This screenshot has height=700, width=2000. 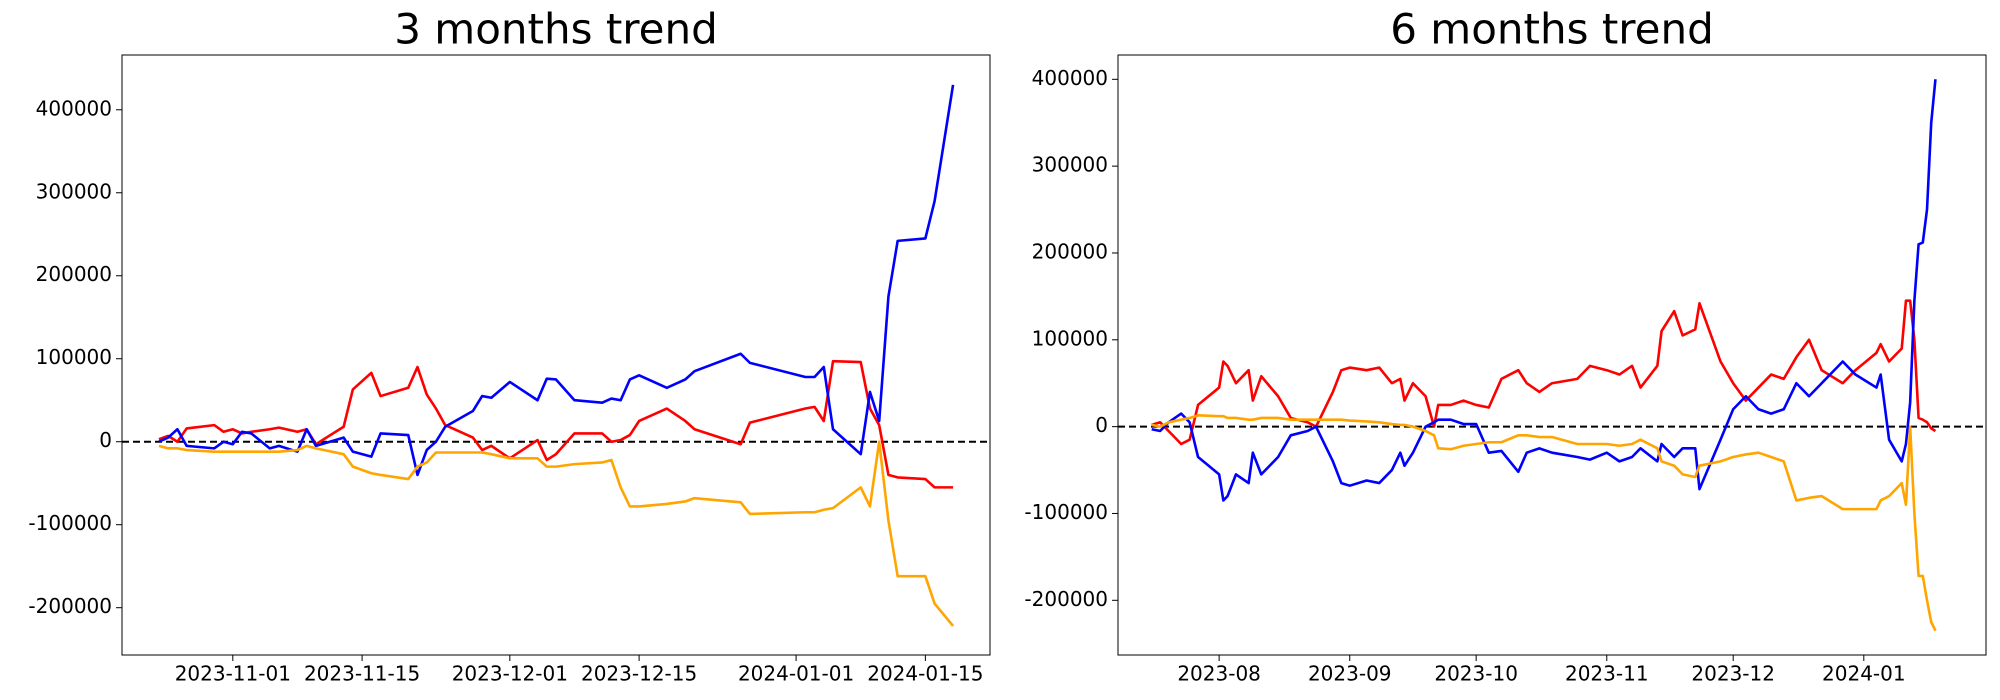 What do you see at coordinates (925, 674) in the screenshot?
I see `x-tick-label: 2024-01-15` at bounding box center [925, 674].